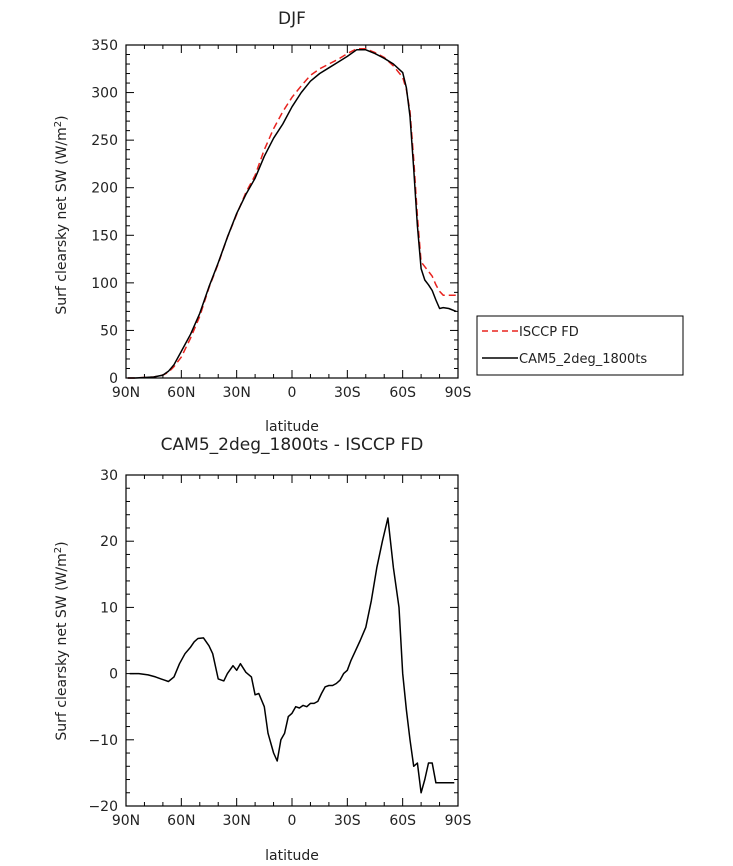  What do you see at coordinates (103, 807) in the screenshot?
I see `y-tick-label: −20` at bounding box center [103, 807].